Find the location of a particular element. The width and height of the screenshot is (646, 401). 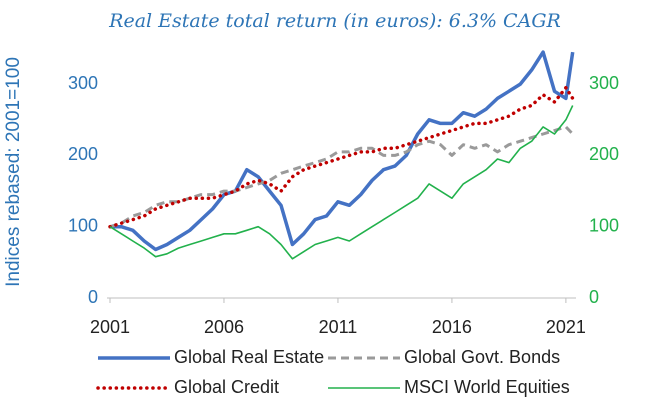

legend-label: Global Credit is located at coordinates (226, 387).